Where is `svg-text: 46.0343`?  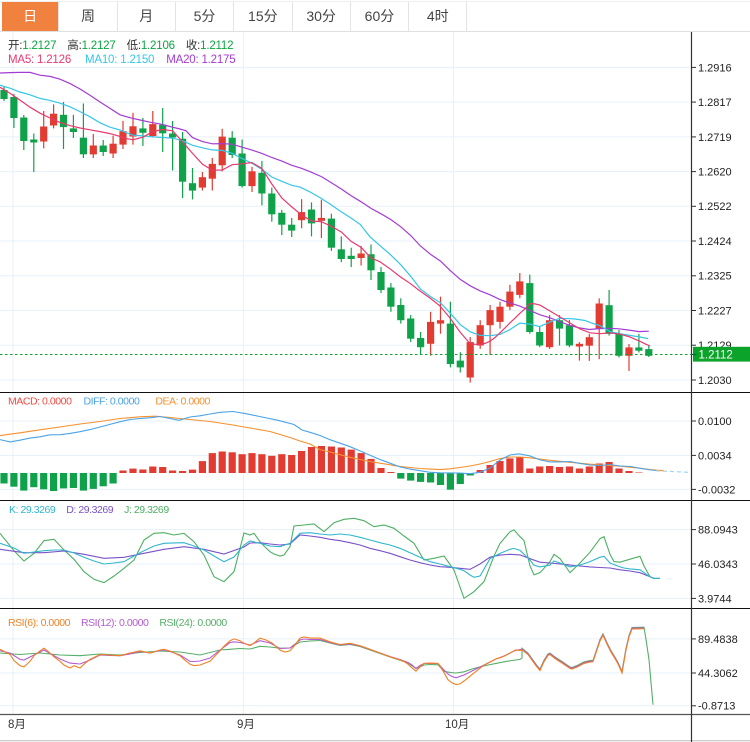
svg-text: 46.0343 is located at coordinates (718, 565).